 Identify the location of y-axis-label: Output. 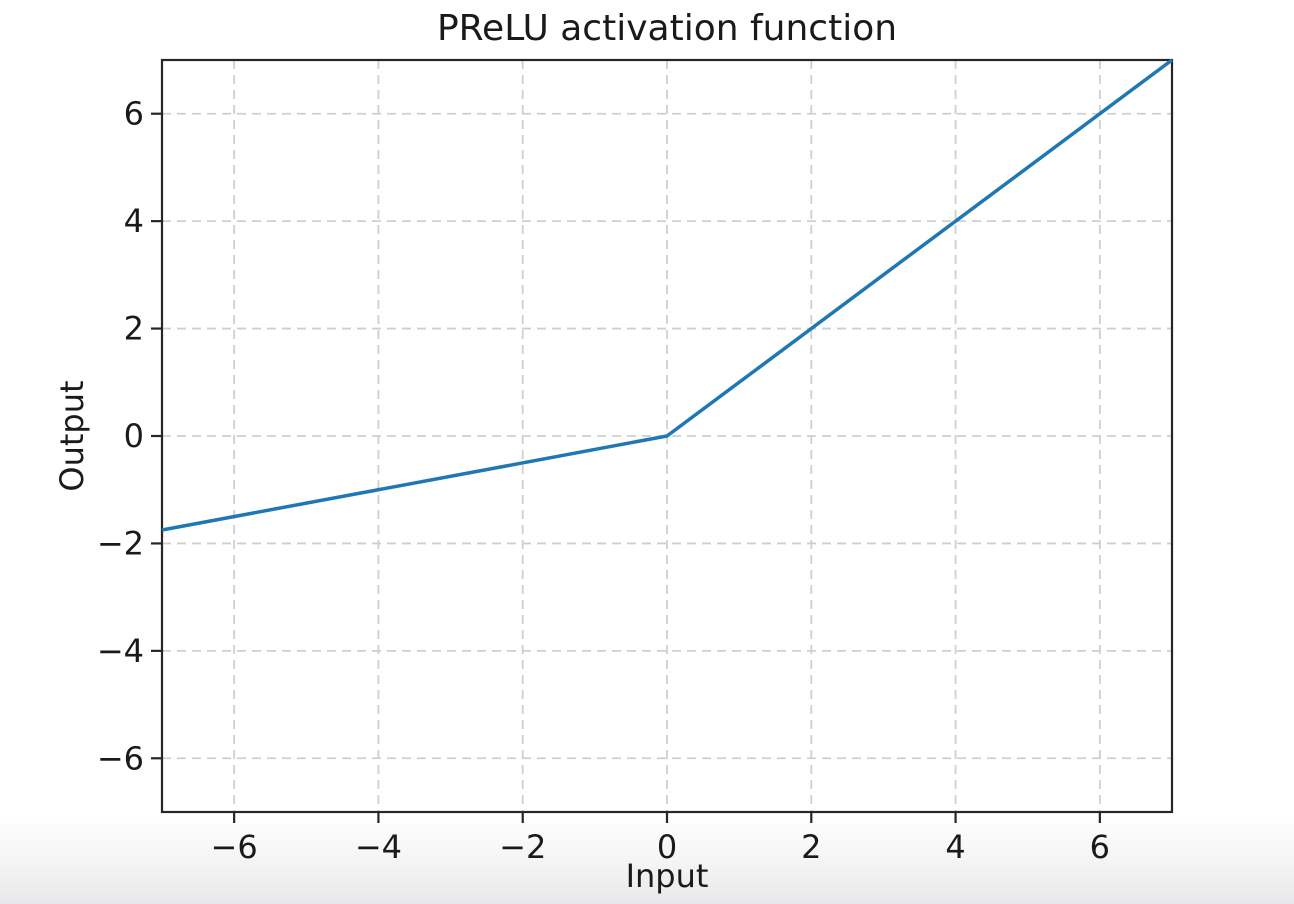
(72, 436).